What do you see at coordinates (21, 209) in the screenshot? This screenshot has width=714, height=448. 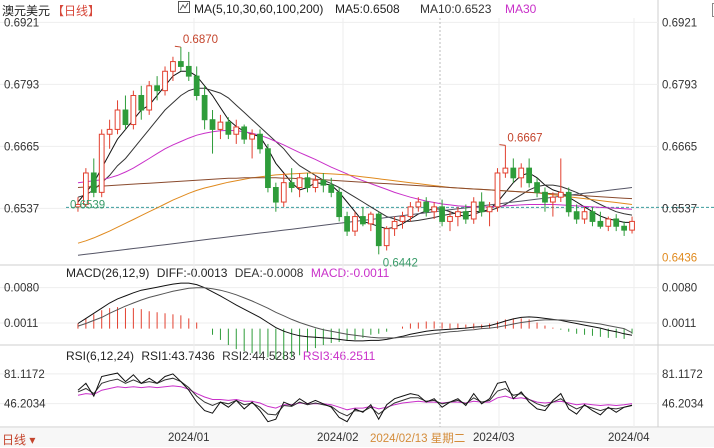 I see `price-axis-label-left: 0.6537` at bounding box center [21, 209].